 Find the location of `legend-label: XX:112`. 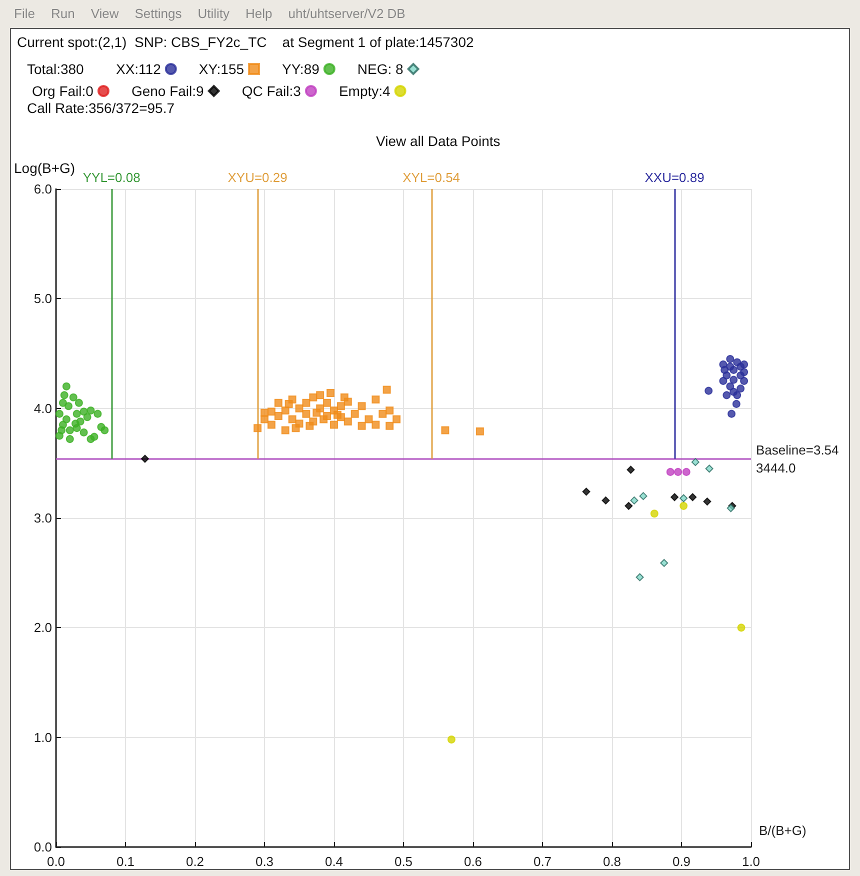

legend-label: XX:112 is located at coordinates (139, 69).